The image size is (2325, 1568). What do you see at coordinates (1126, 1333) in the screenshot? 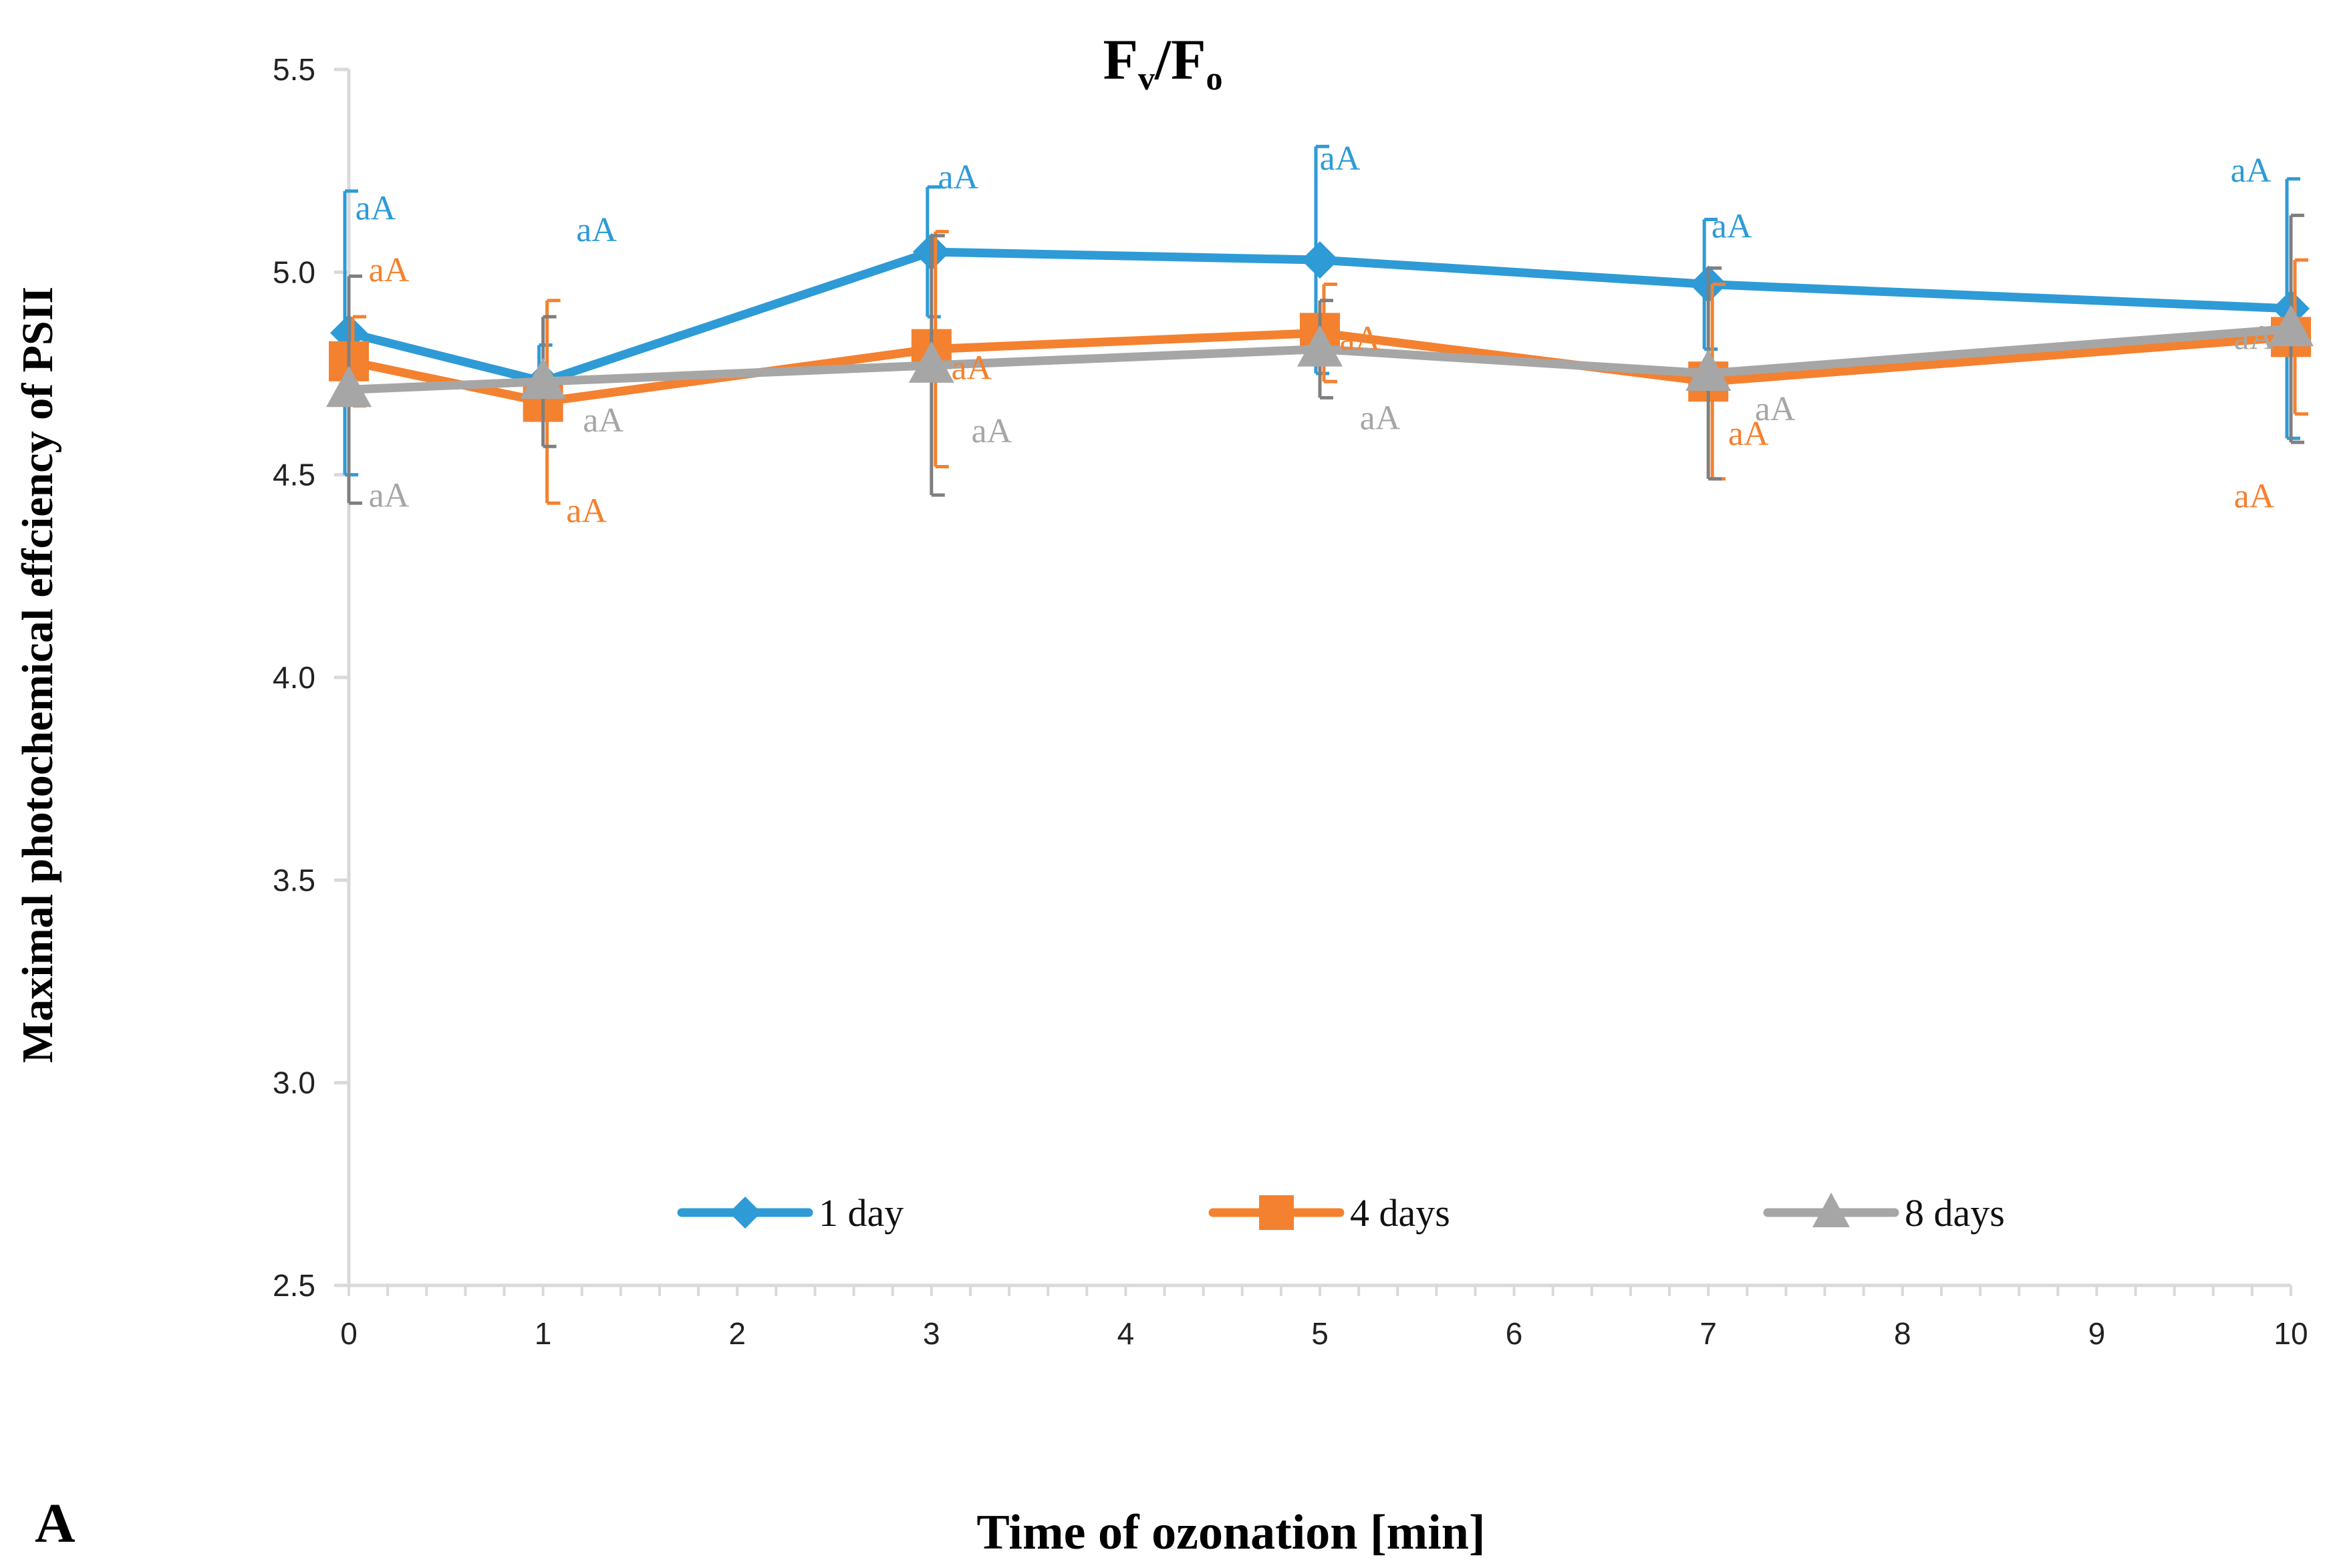
I see `x-tick-label: 4` at bounding box center [1126, 1333].